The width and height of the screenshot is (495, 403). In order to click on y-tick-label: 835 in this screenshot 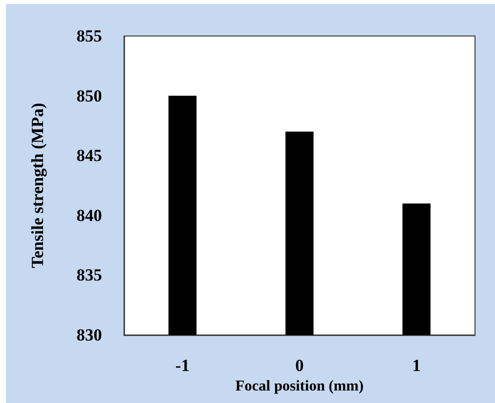, I will do `click(89, 275)`.